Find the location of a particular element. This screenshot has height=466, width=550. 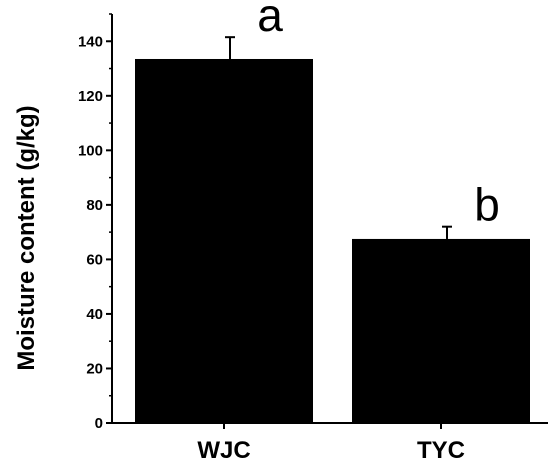

y-tick-label: 100 is located at coordinates (90, 150).